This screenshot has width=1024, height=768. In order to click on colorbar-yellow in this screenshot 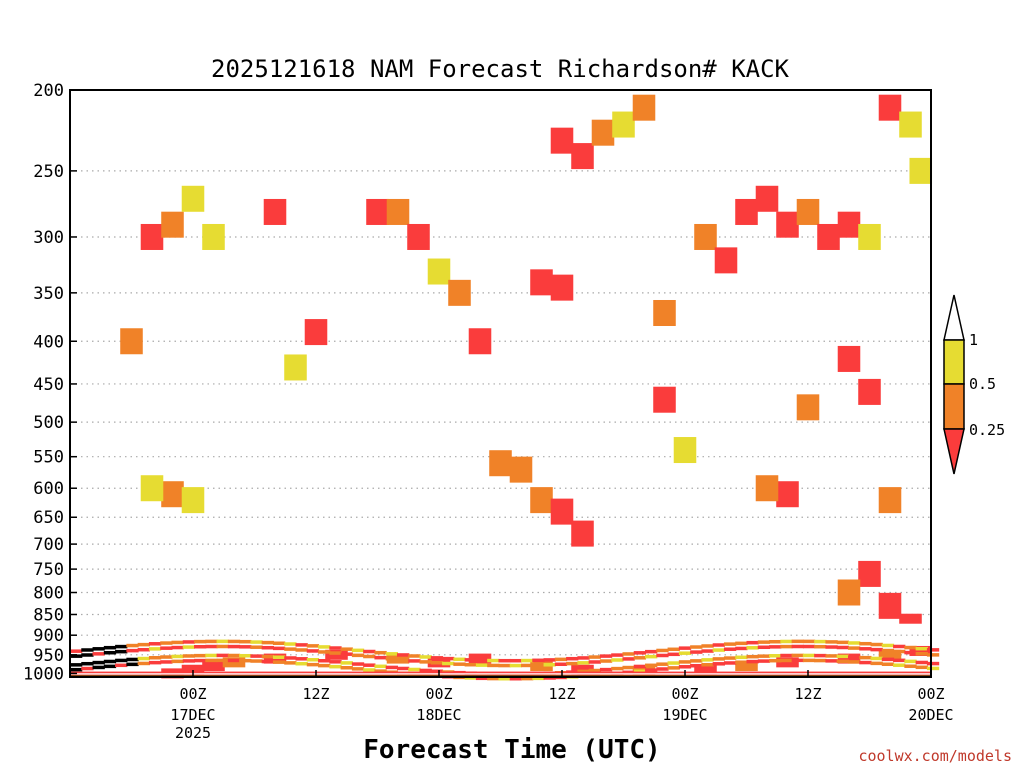, I will do `click(954, 362)`.